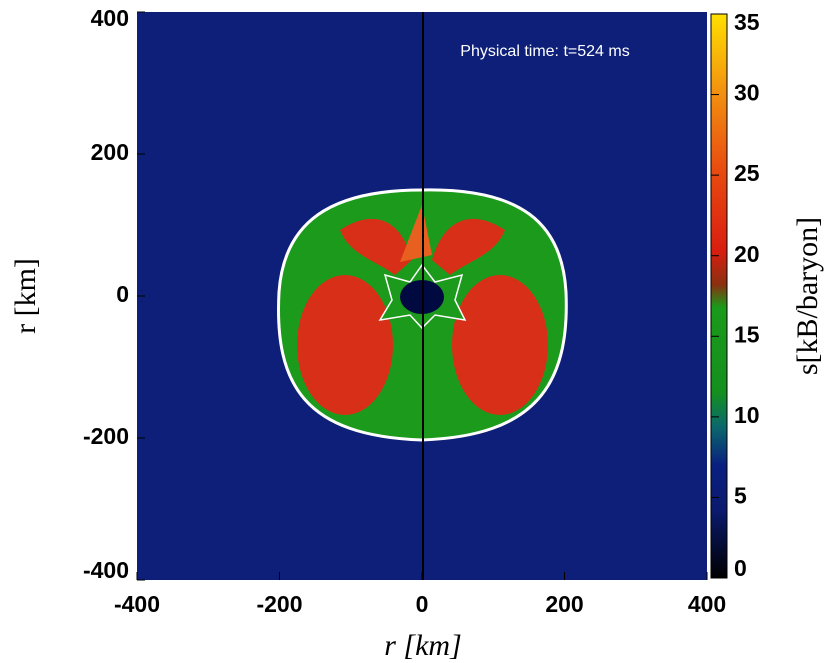 The height and width of the screenshot is (663, 830). What do you see at coordinates (422, 604) in the screenshot?
I see `x-tick-label: 0` at bounding box center [422, 604].